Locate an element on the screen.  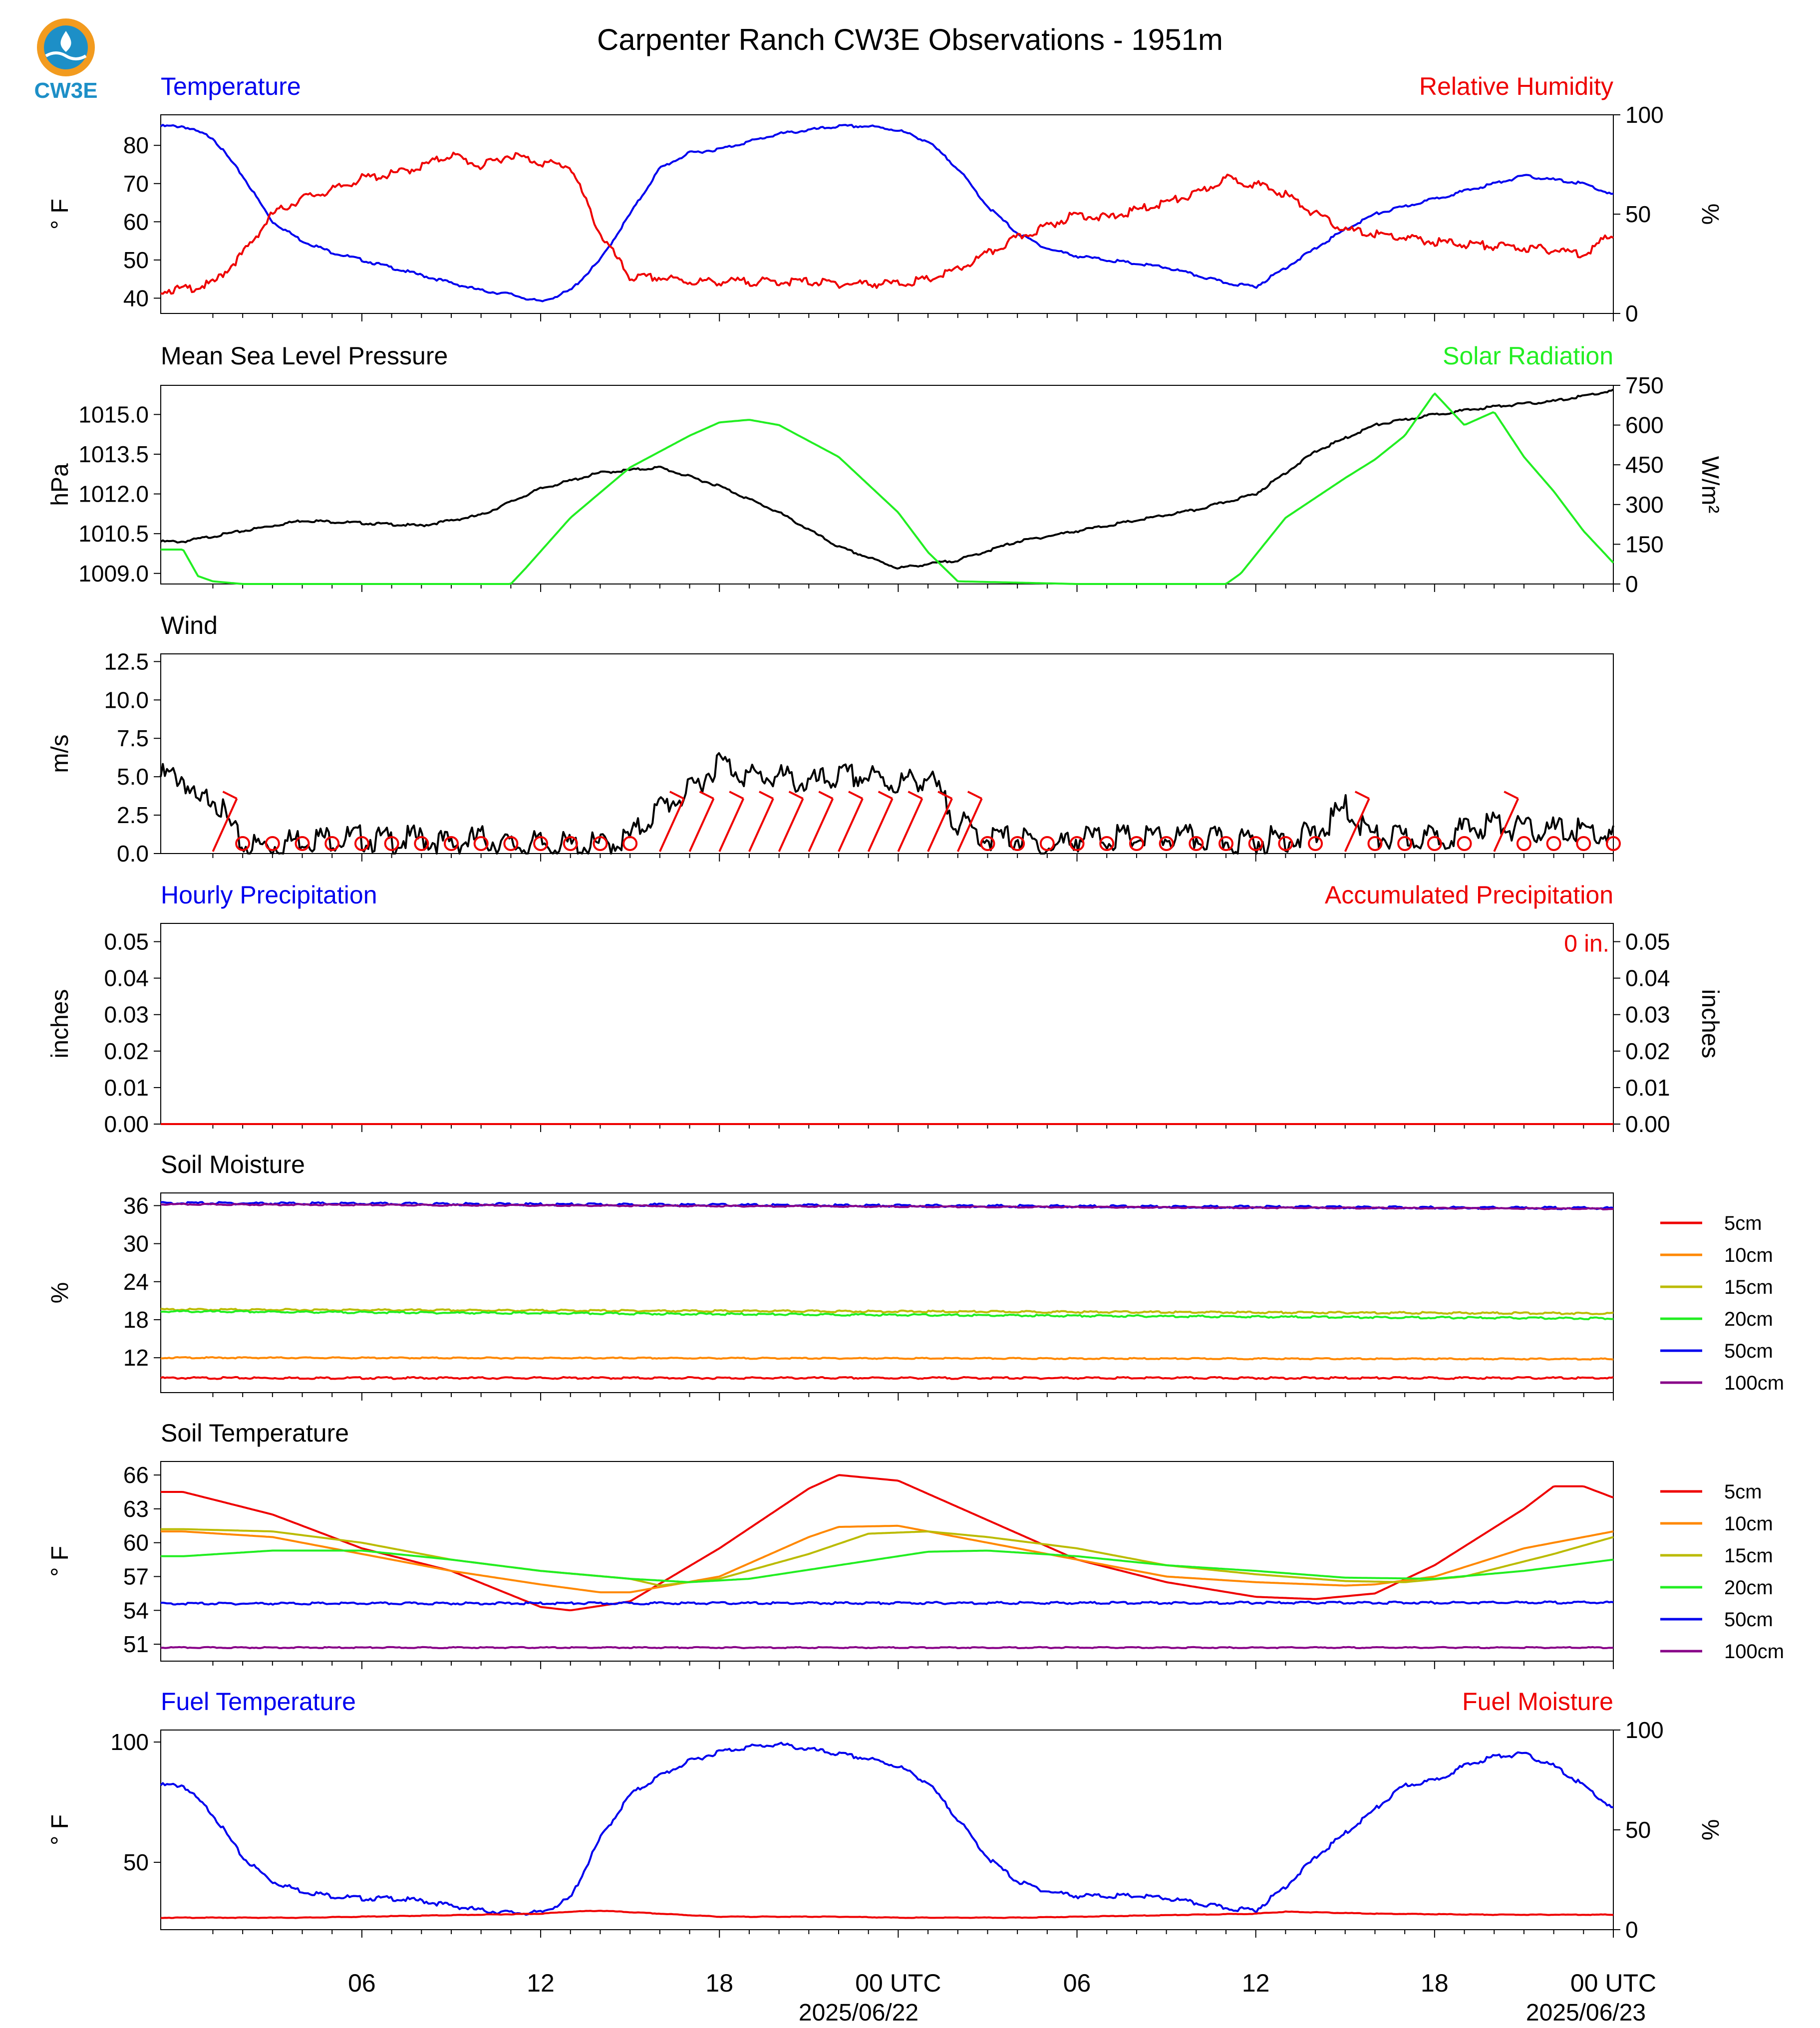
x-tick-label: 12 is located at coordinates (1256, 1983).